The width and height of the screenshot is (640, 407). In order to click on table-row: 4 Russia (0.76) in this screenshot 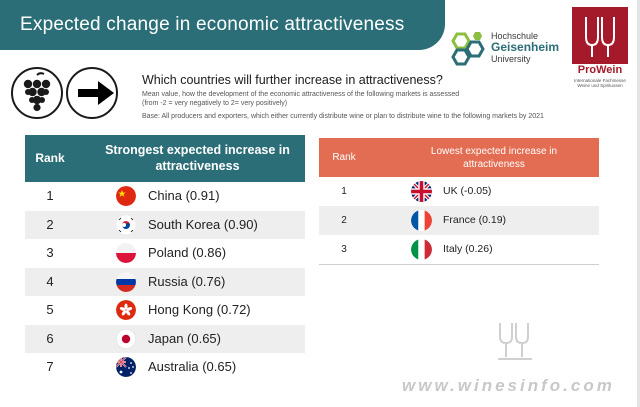, I will do `click(165, 281)`.